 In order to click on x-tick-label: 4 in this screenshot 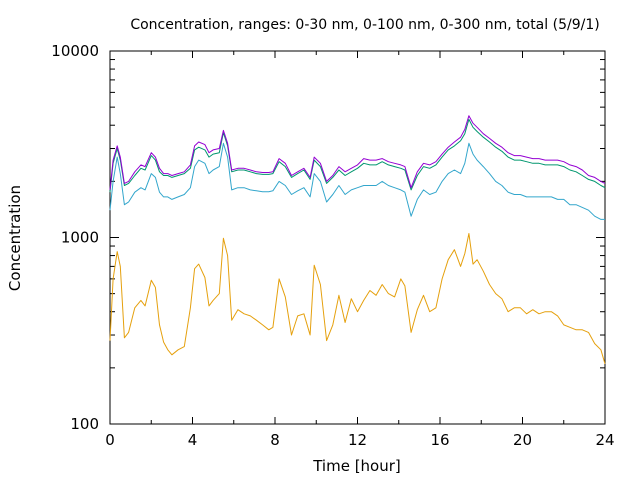, I will do `click(193, 440)`.